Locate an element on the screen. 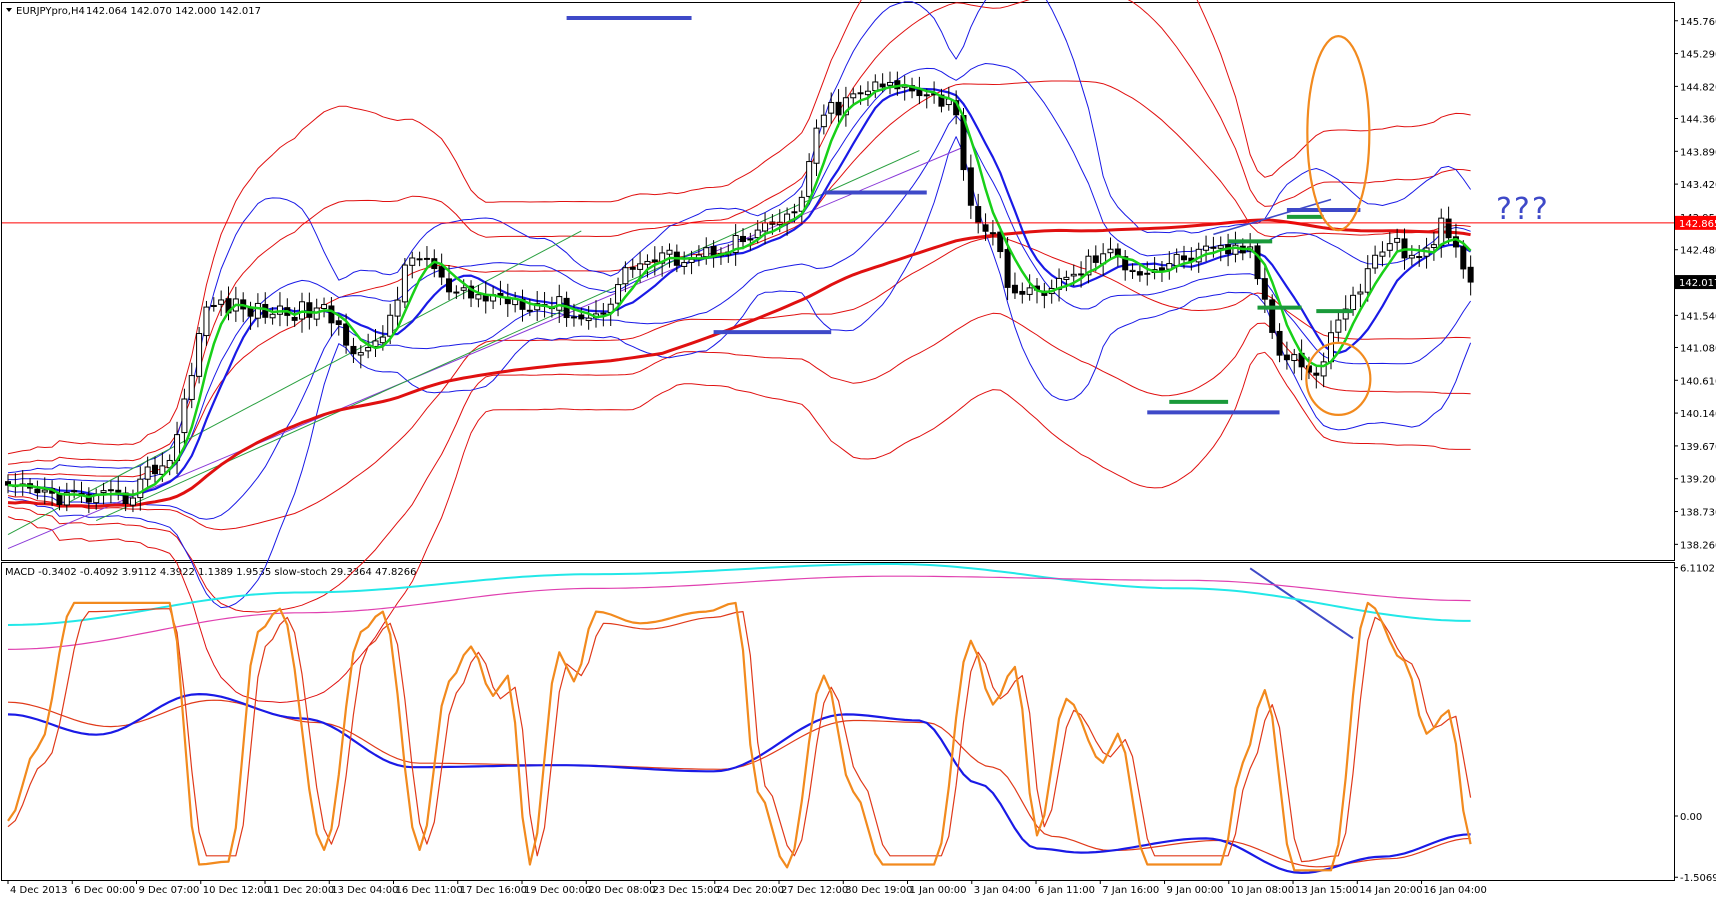 The height and width of the screenshot is (902, 1716). time-tick-label: 10 Dec 12:00 is located at coordinates (236, 890).